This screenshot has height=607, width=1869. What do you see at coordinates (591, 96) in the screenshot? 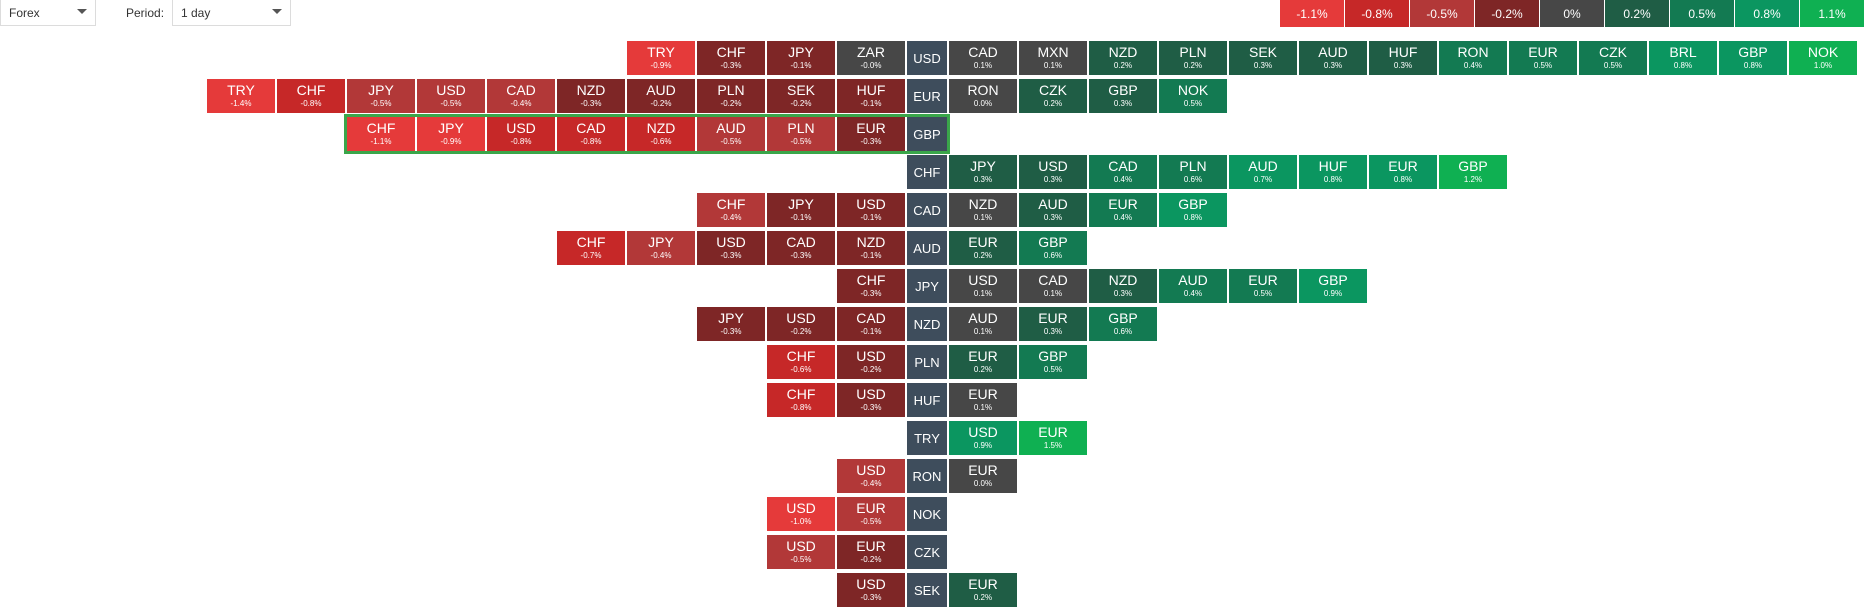
I see `pair-cell-eur-nzd: NZD -0.3%` at bounding box center [591, 96].